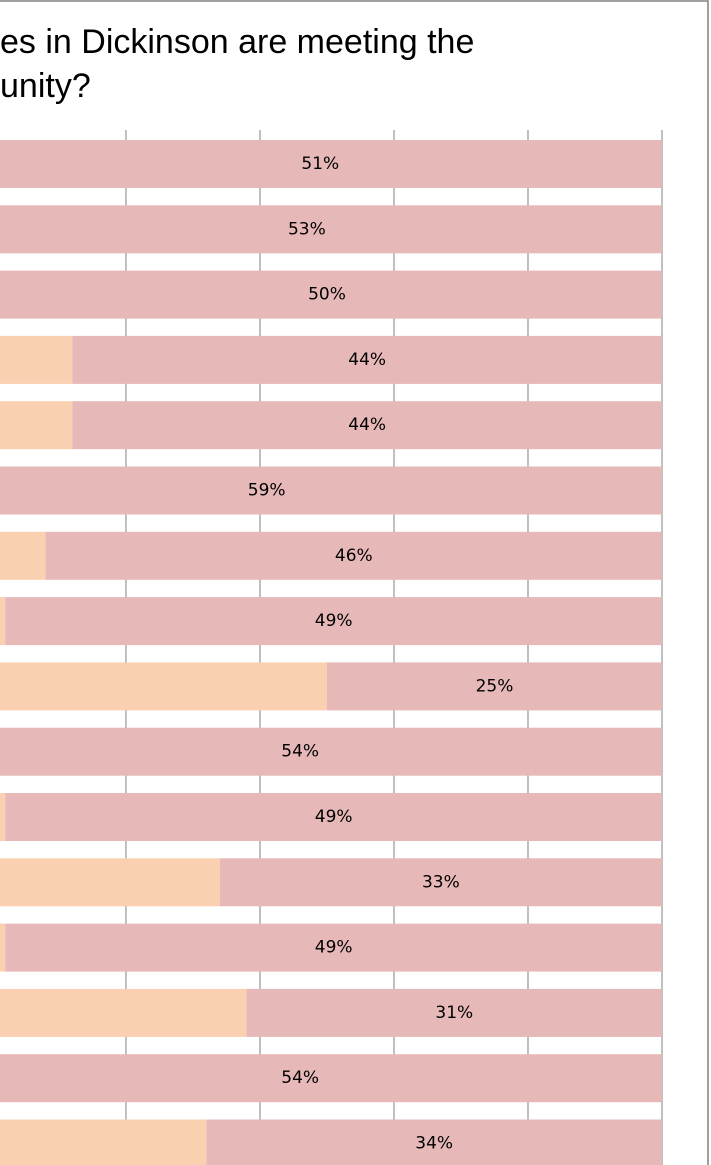 This screenshot has height=1165, width=711. I want to click on value-label: 33%, so click(441, 882).